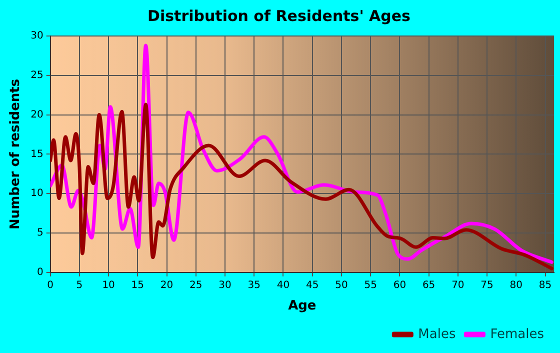 This screenshot has width=560, height=353. I want to click on y-tick-label: 20, so click(37, 114).